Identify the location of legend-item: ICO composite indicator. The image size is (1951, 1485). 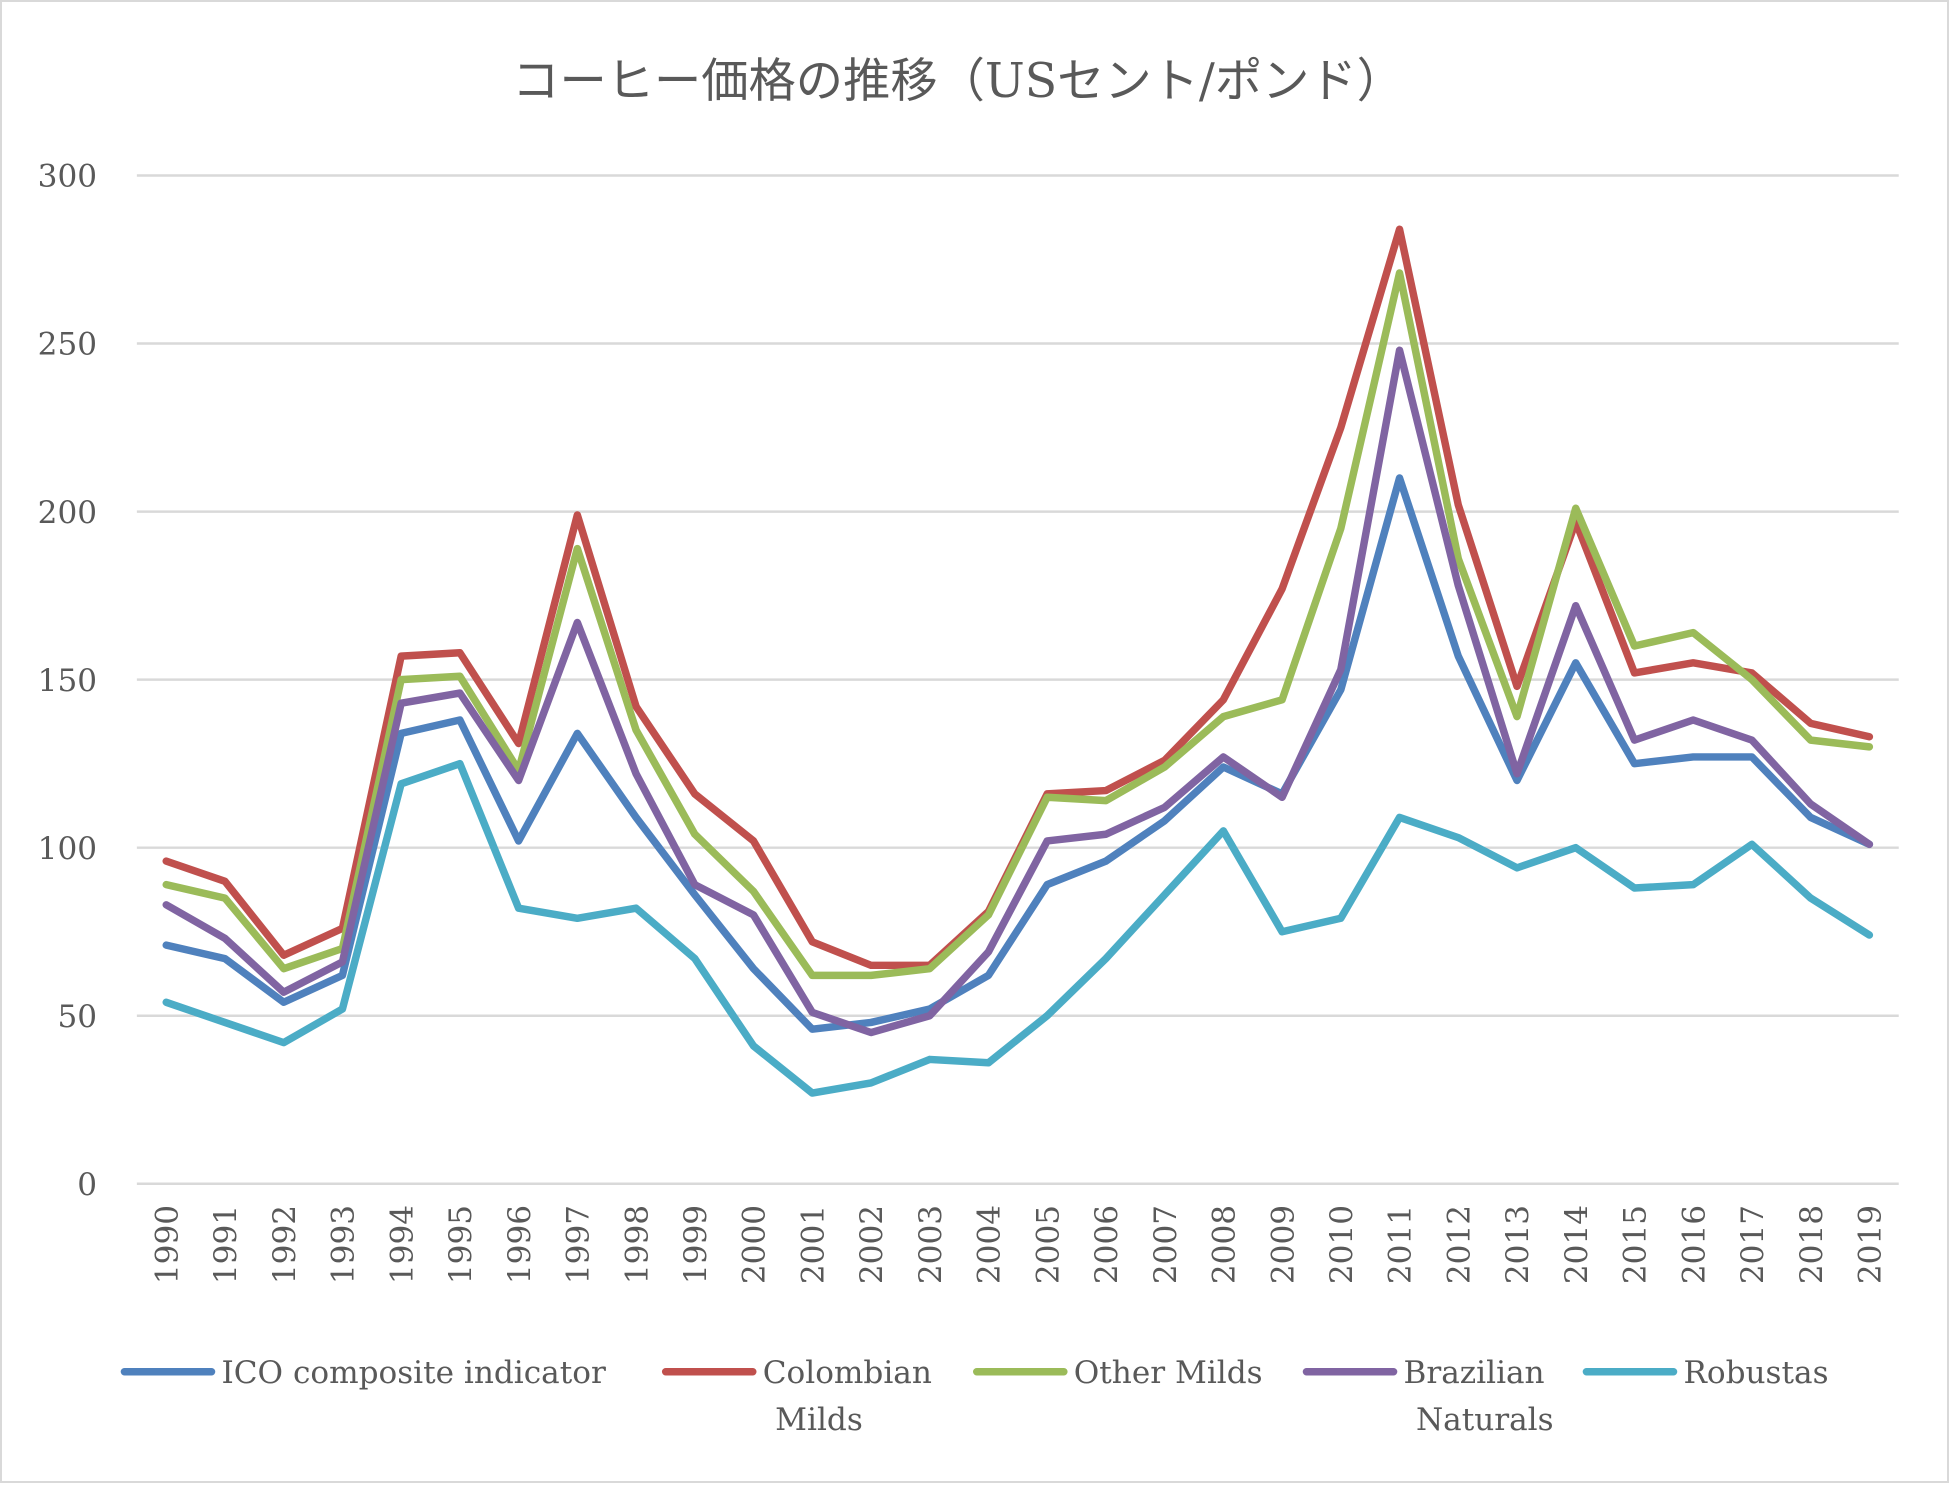
(363, 1373).